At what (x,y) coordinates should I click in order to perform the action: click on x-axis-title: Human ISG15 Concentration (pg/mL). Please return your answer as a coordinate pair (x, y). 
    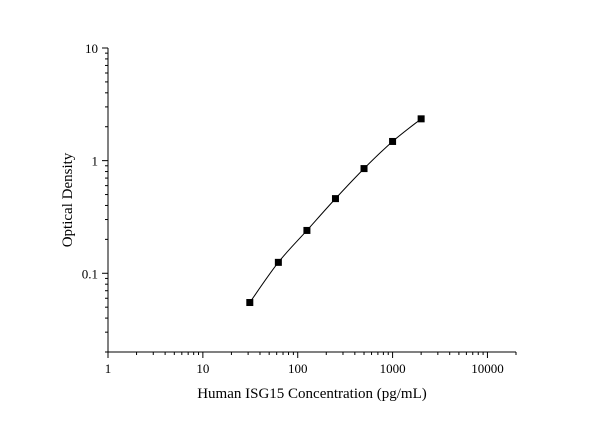
    Looking at the image, I should click on (312, 394).